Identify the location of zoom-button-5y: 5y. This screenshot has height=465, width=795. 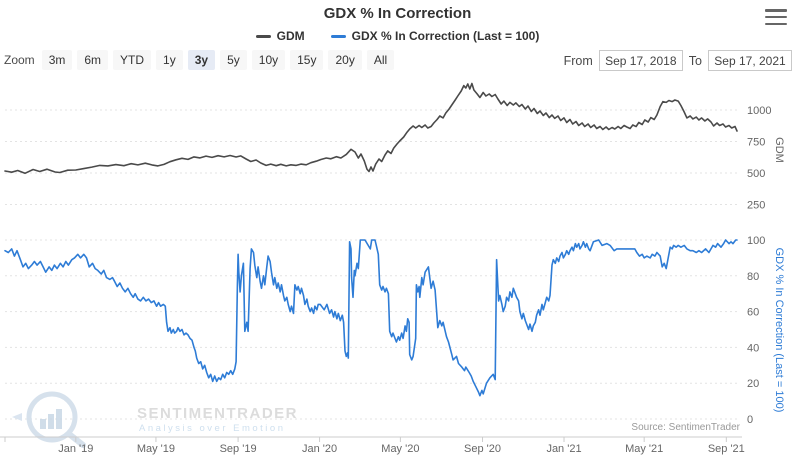
(233, 60).